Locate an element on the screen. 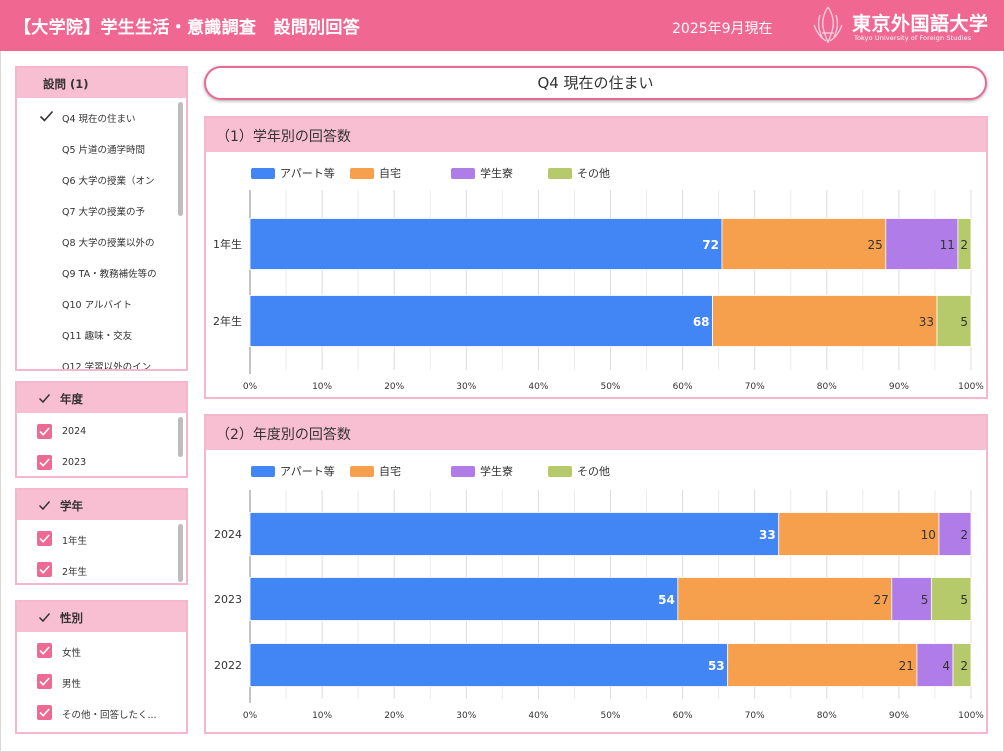  grade-filter-panel: 学年 1年生 2年生 is located at coordinates (101, 536).